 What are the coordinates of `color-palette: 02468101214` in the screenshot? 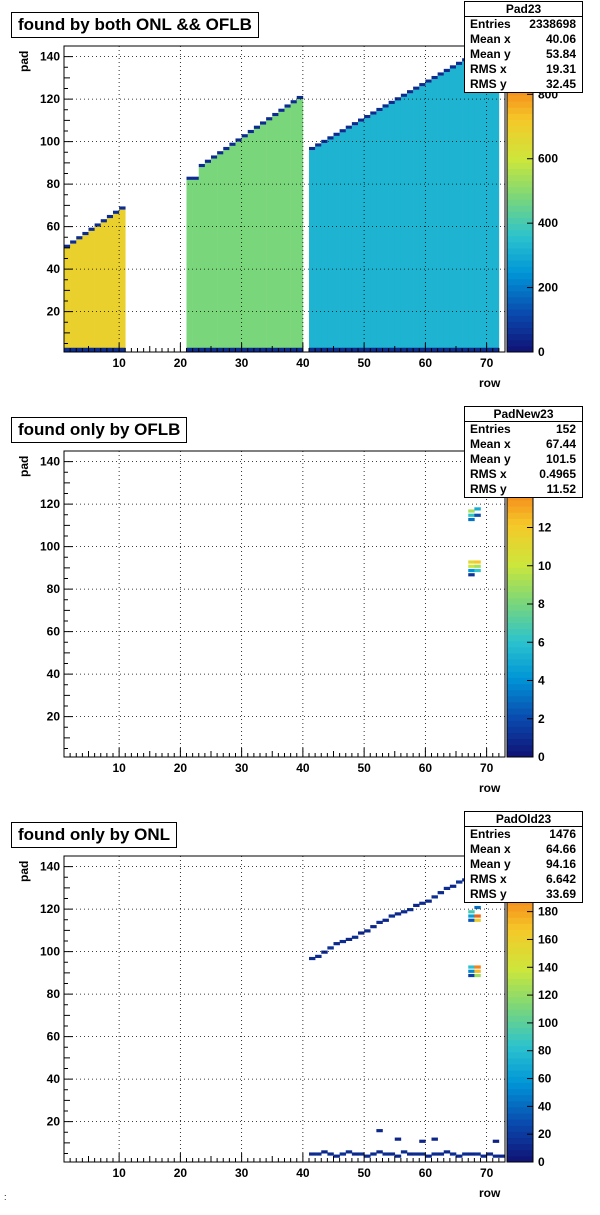 It's located at (529, 607).